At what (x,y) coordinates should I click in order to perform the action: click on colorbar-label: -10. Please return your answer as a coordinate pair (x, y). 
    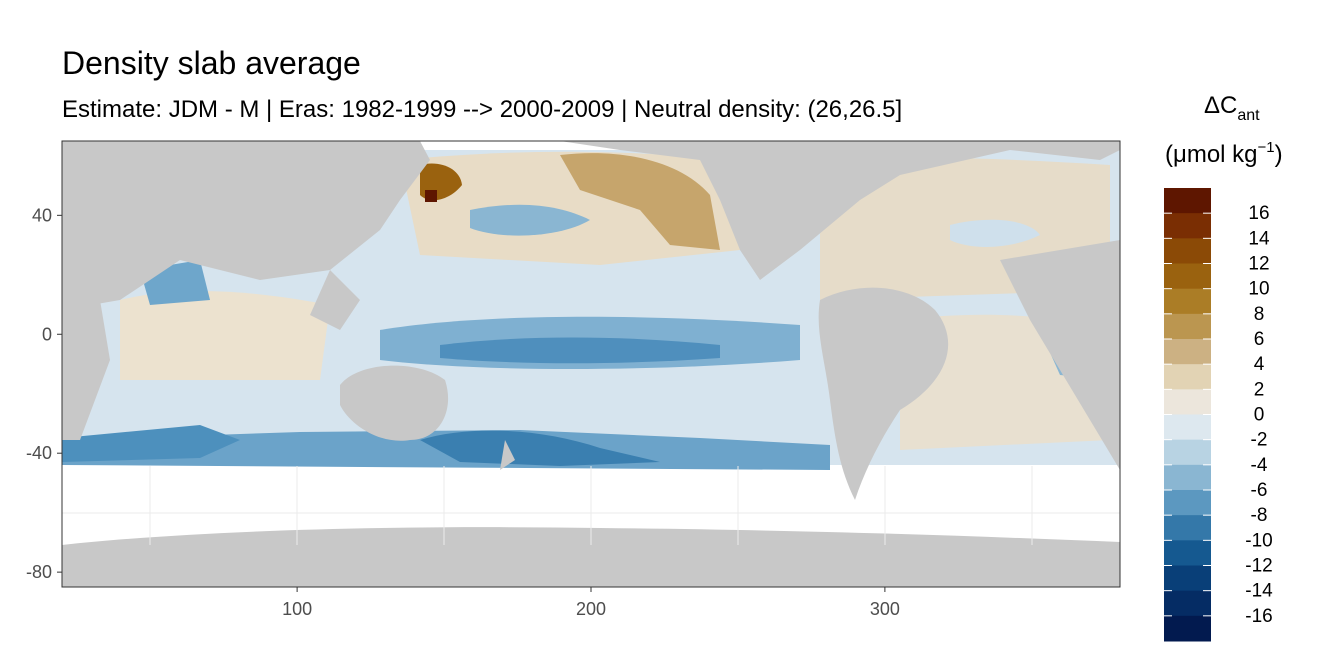
    Looking at the image, I should click on (1258, 540).